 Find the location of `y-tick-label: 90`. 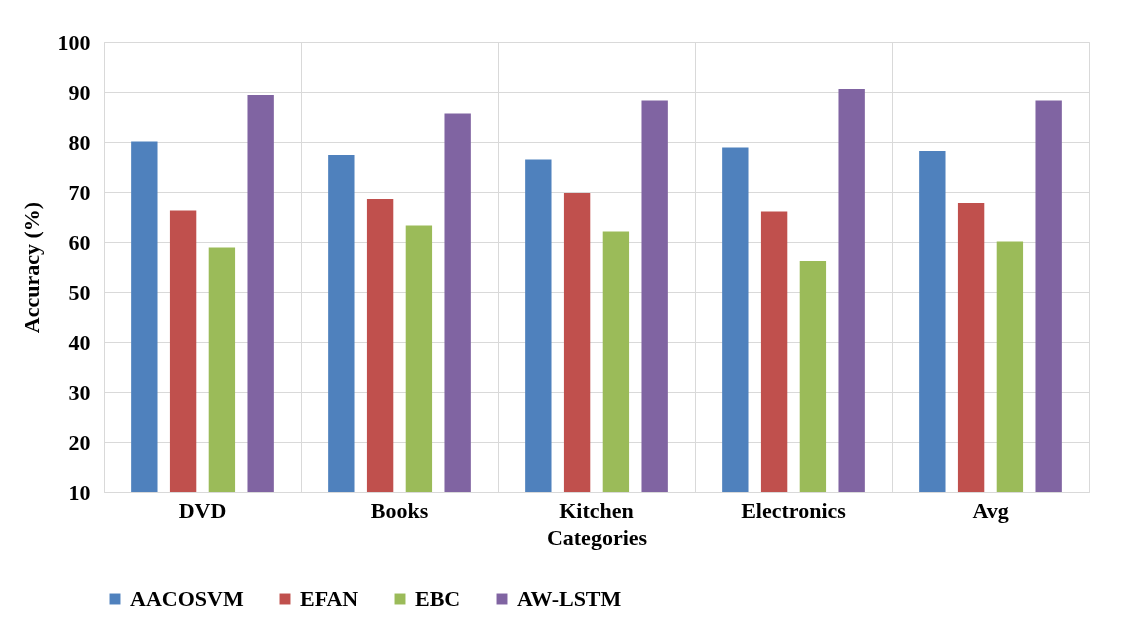

y-tick-label: 90 is located at coordinates (79, 92).